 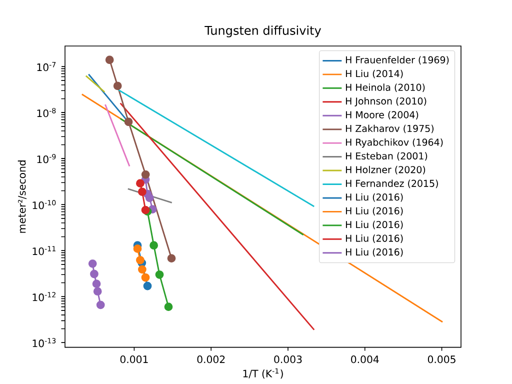 I want to click on legend-label: H Ryabchikov (1964), so click(x=394, y=143).